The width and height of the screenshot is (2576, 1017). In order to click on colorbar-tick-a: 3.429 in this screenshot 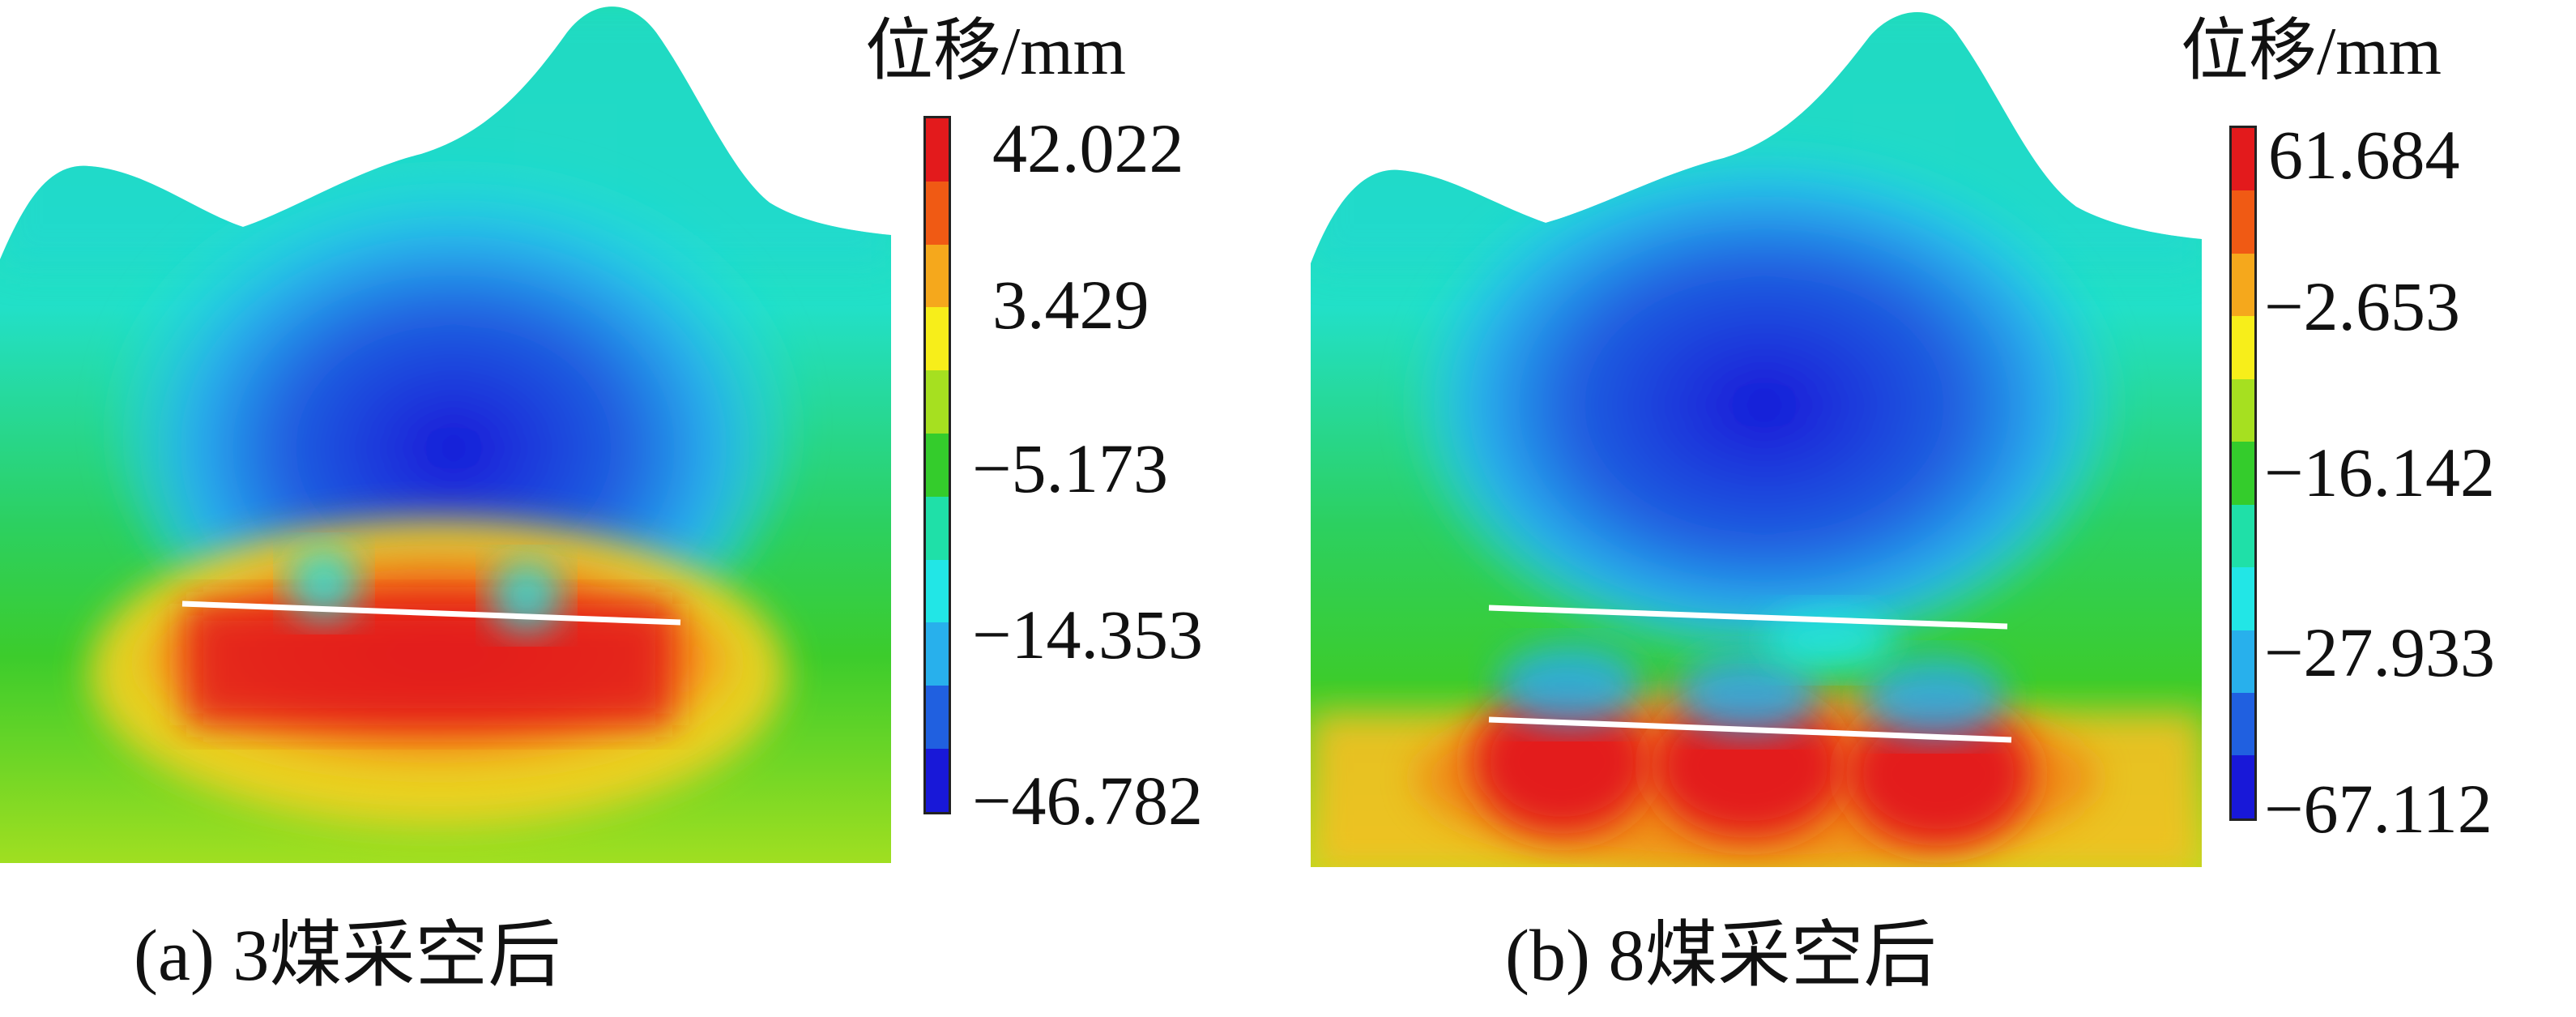, I will do `click(1070, 305)`.